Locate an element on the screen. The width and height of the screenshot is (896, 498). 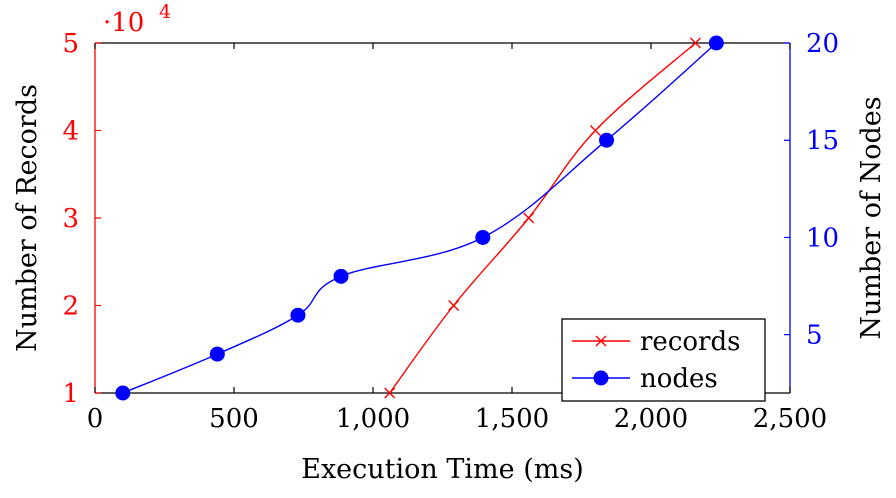
legend-entry-records: records is located at coordinates (656, 342).